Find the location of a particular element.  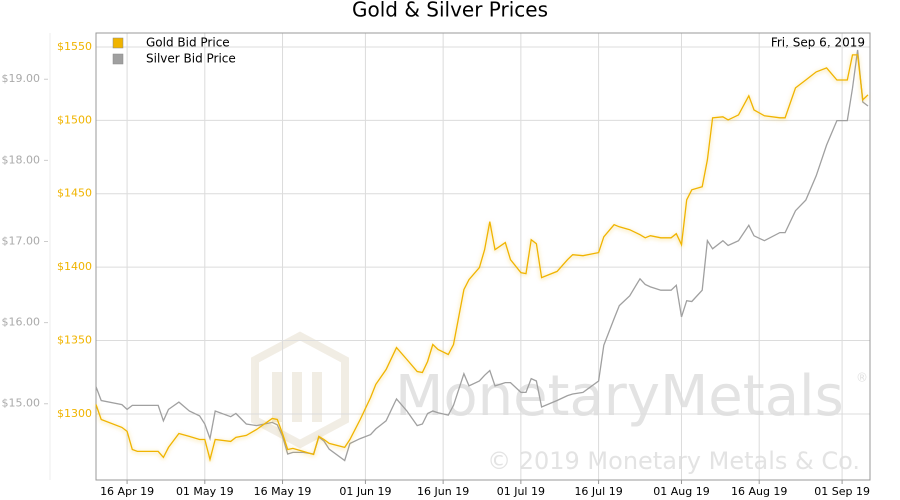

x-tick-label: 16 Aug 19 is located at coordinates (759, 491).